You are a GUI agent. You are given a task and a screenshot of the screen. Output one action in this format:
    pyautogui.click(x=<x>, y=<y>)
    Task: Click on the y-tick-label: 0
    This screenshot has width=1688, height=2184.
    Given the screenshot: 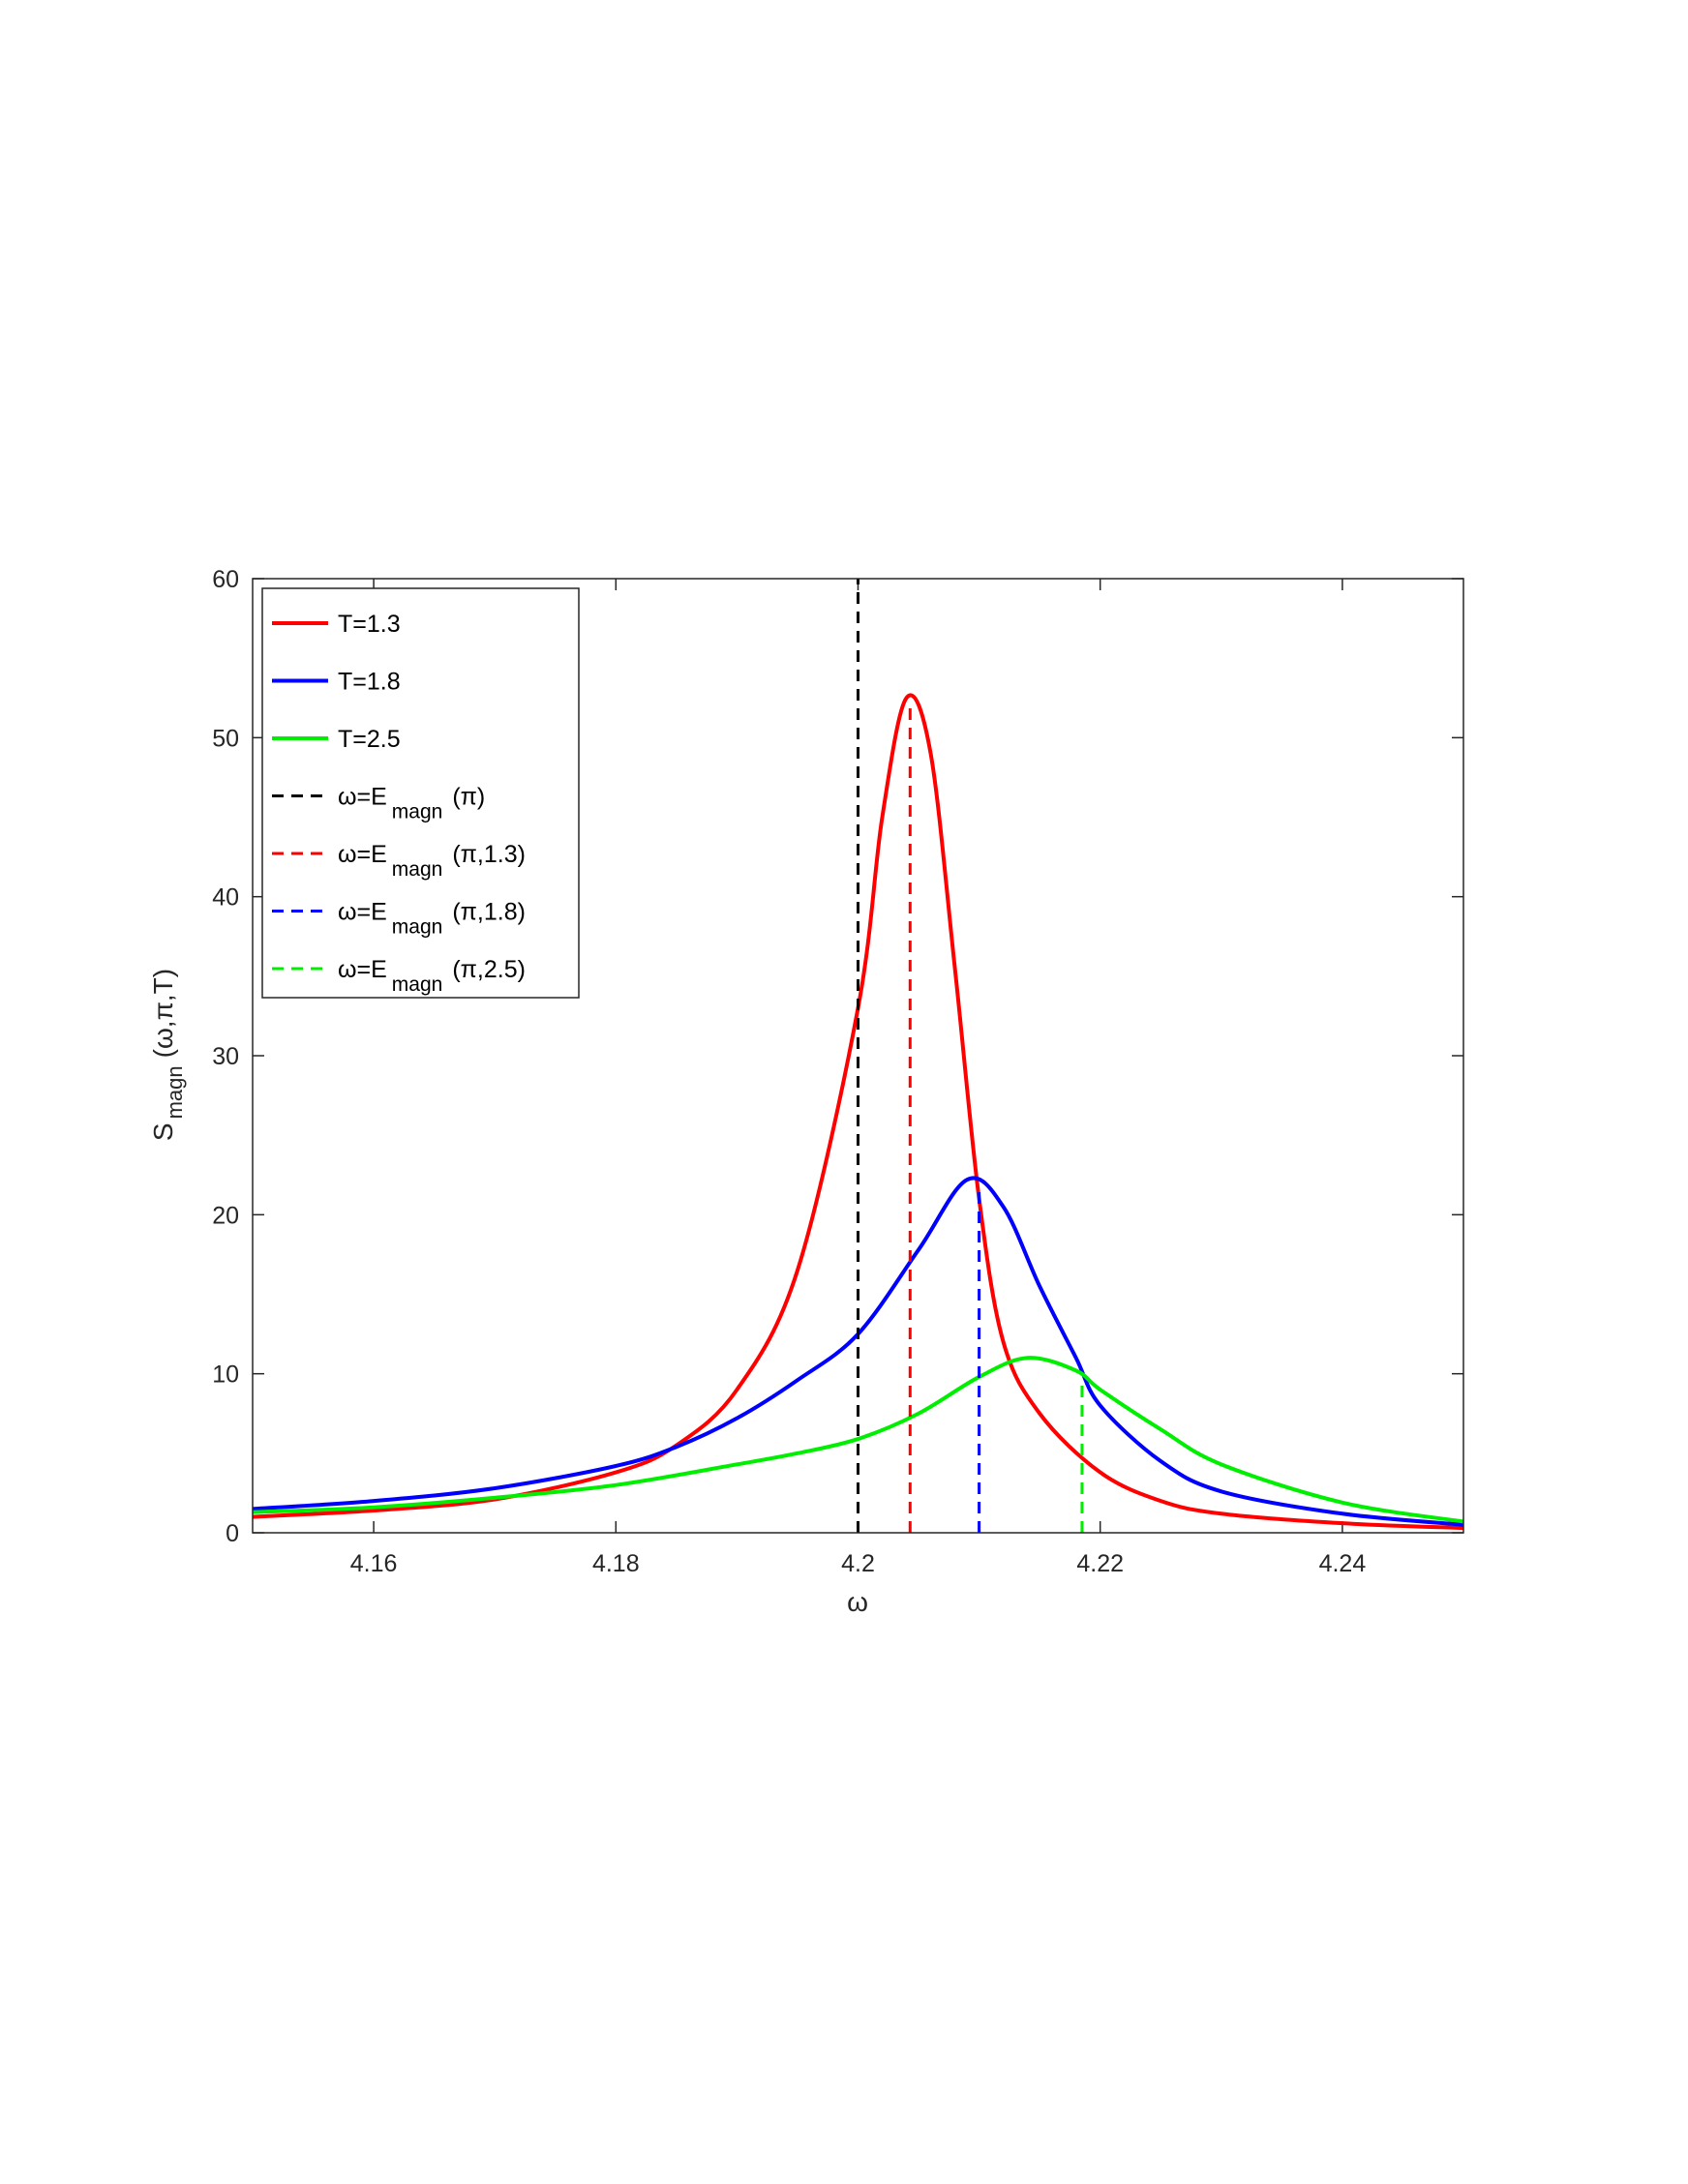 What is the action you would take?
    pyautogui.click(x=232, y=1533)
    